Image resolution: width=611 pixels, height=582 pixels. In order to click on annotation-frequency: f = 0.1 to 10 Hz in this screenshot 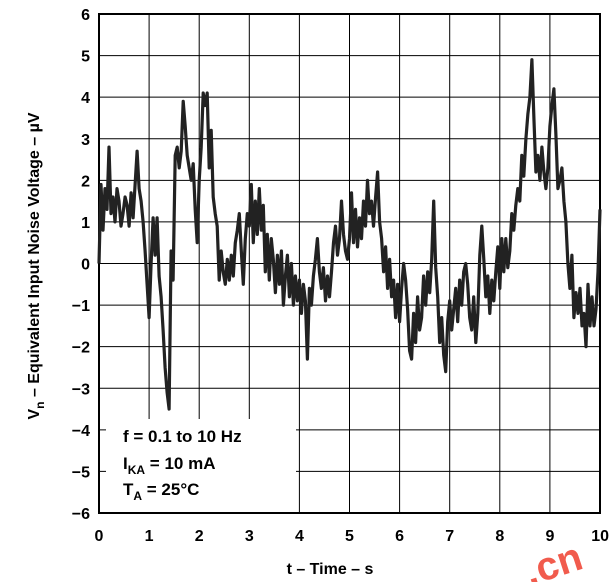, I will do `click(182, 436)`.